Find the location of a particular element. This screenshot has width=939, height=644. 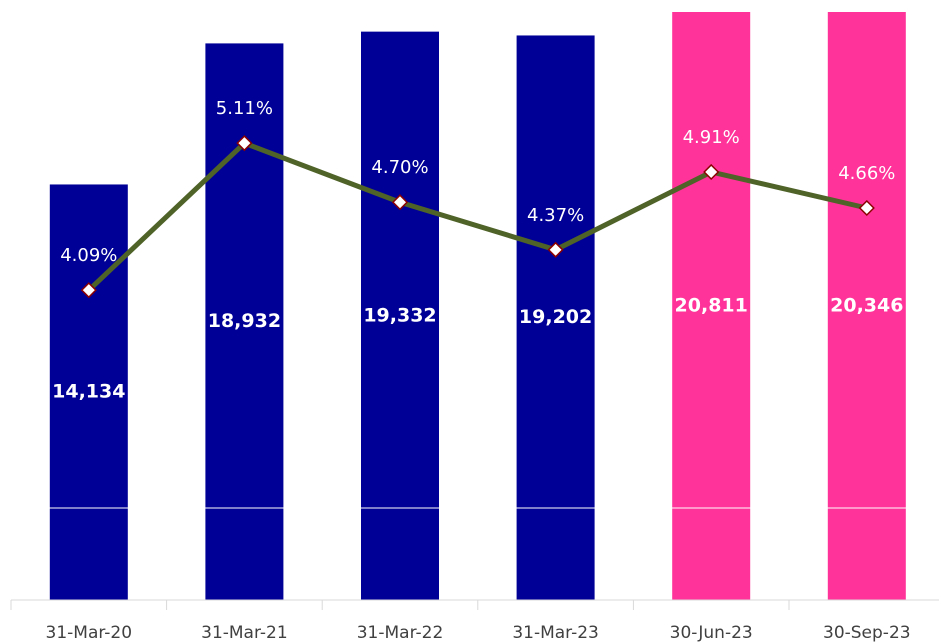

bar-value-label: 19,202 is located at coordinates (555, 317).